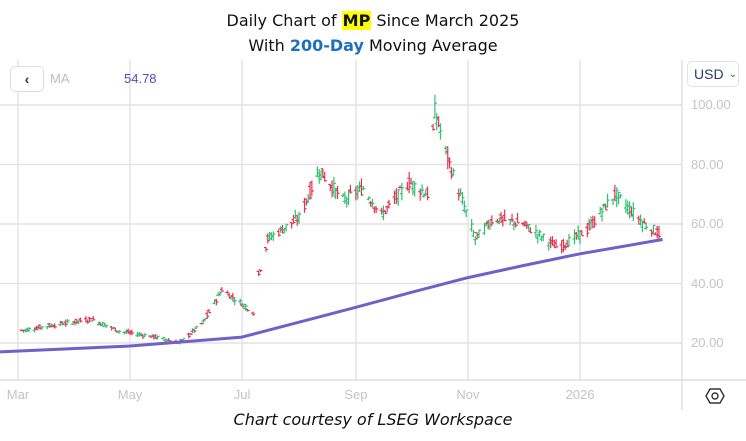 This screenshot has width=746, height=441. Describe the element at coordinates (715, 396) in the screenshot. I see `settings-hexagon-icon` at that location.